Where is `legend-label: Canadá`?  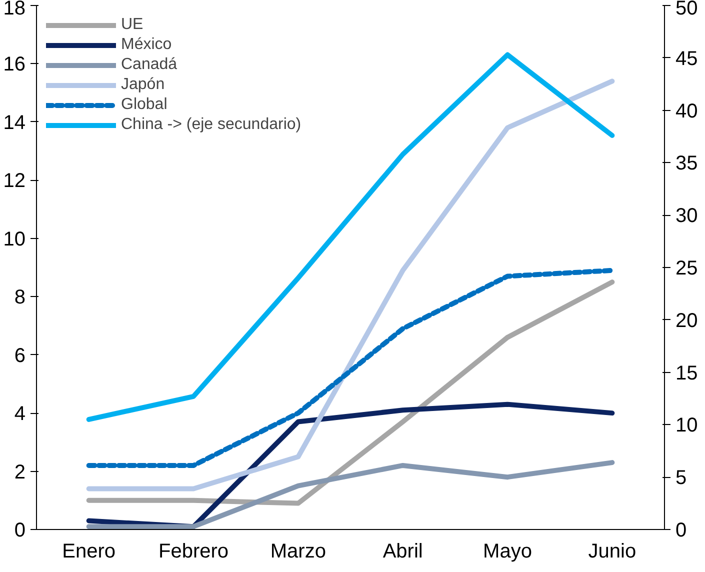 legend-label: Canadá is located at coordinates (149, 65).